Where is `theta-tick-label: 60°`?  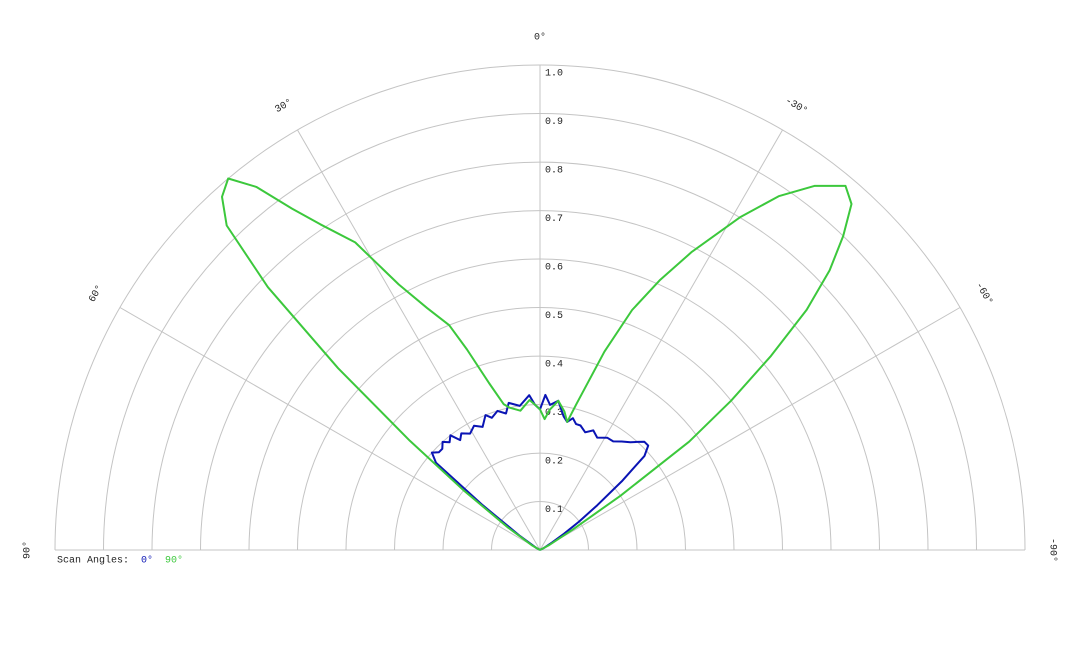
theta-tick-label: 60° is located at coordinates (96, 294).